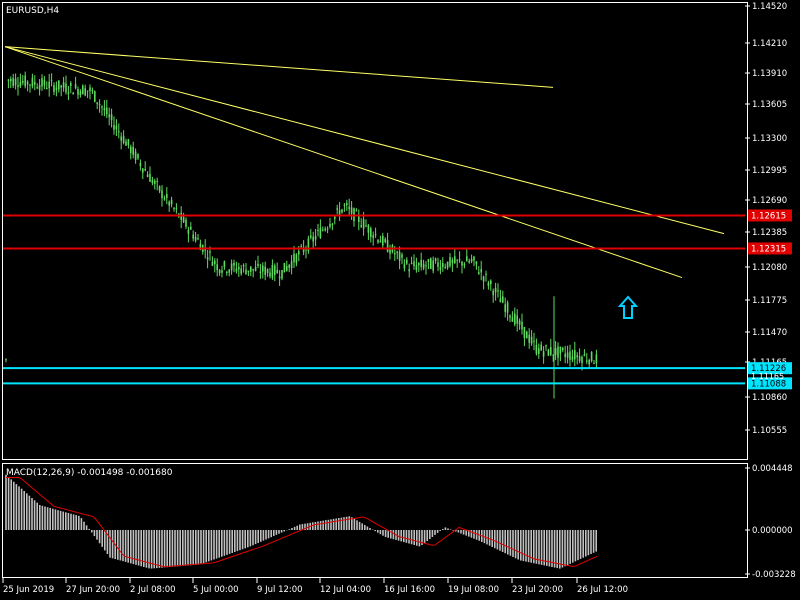  What do you see at coordinates (628, 307) in the screenshot?
I see `up-arrow-icon` at bounding box center [628, 307].